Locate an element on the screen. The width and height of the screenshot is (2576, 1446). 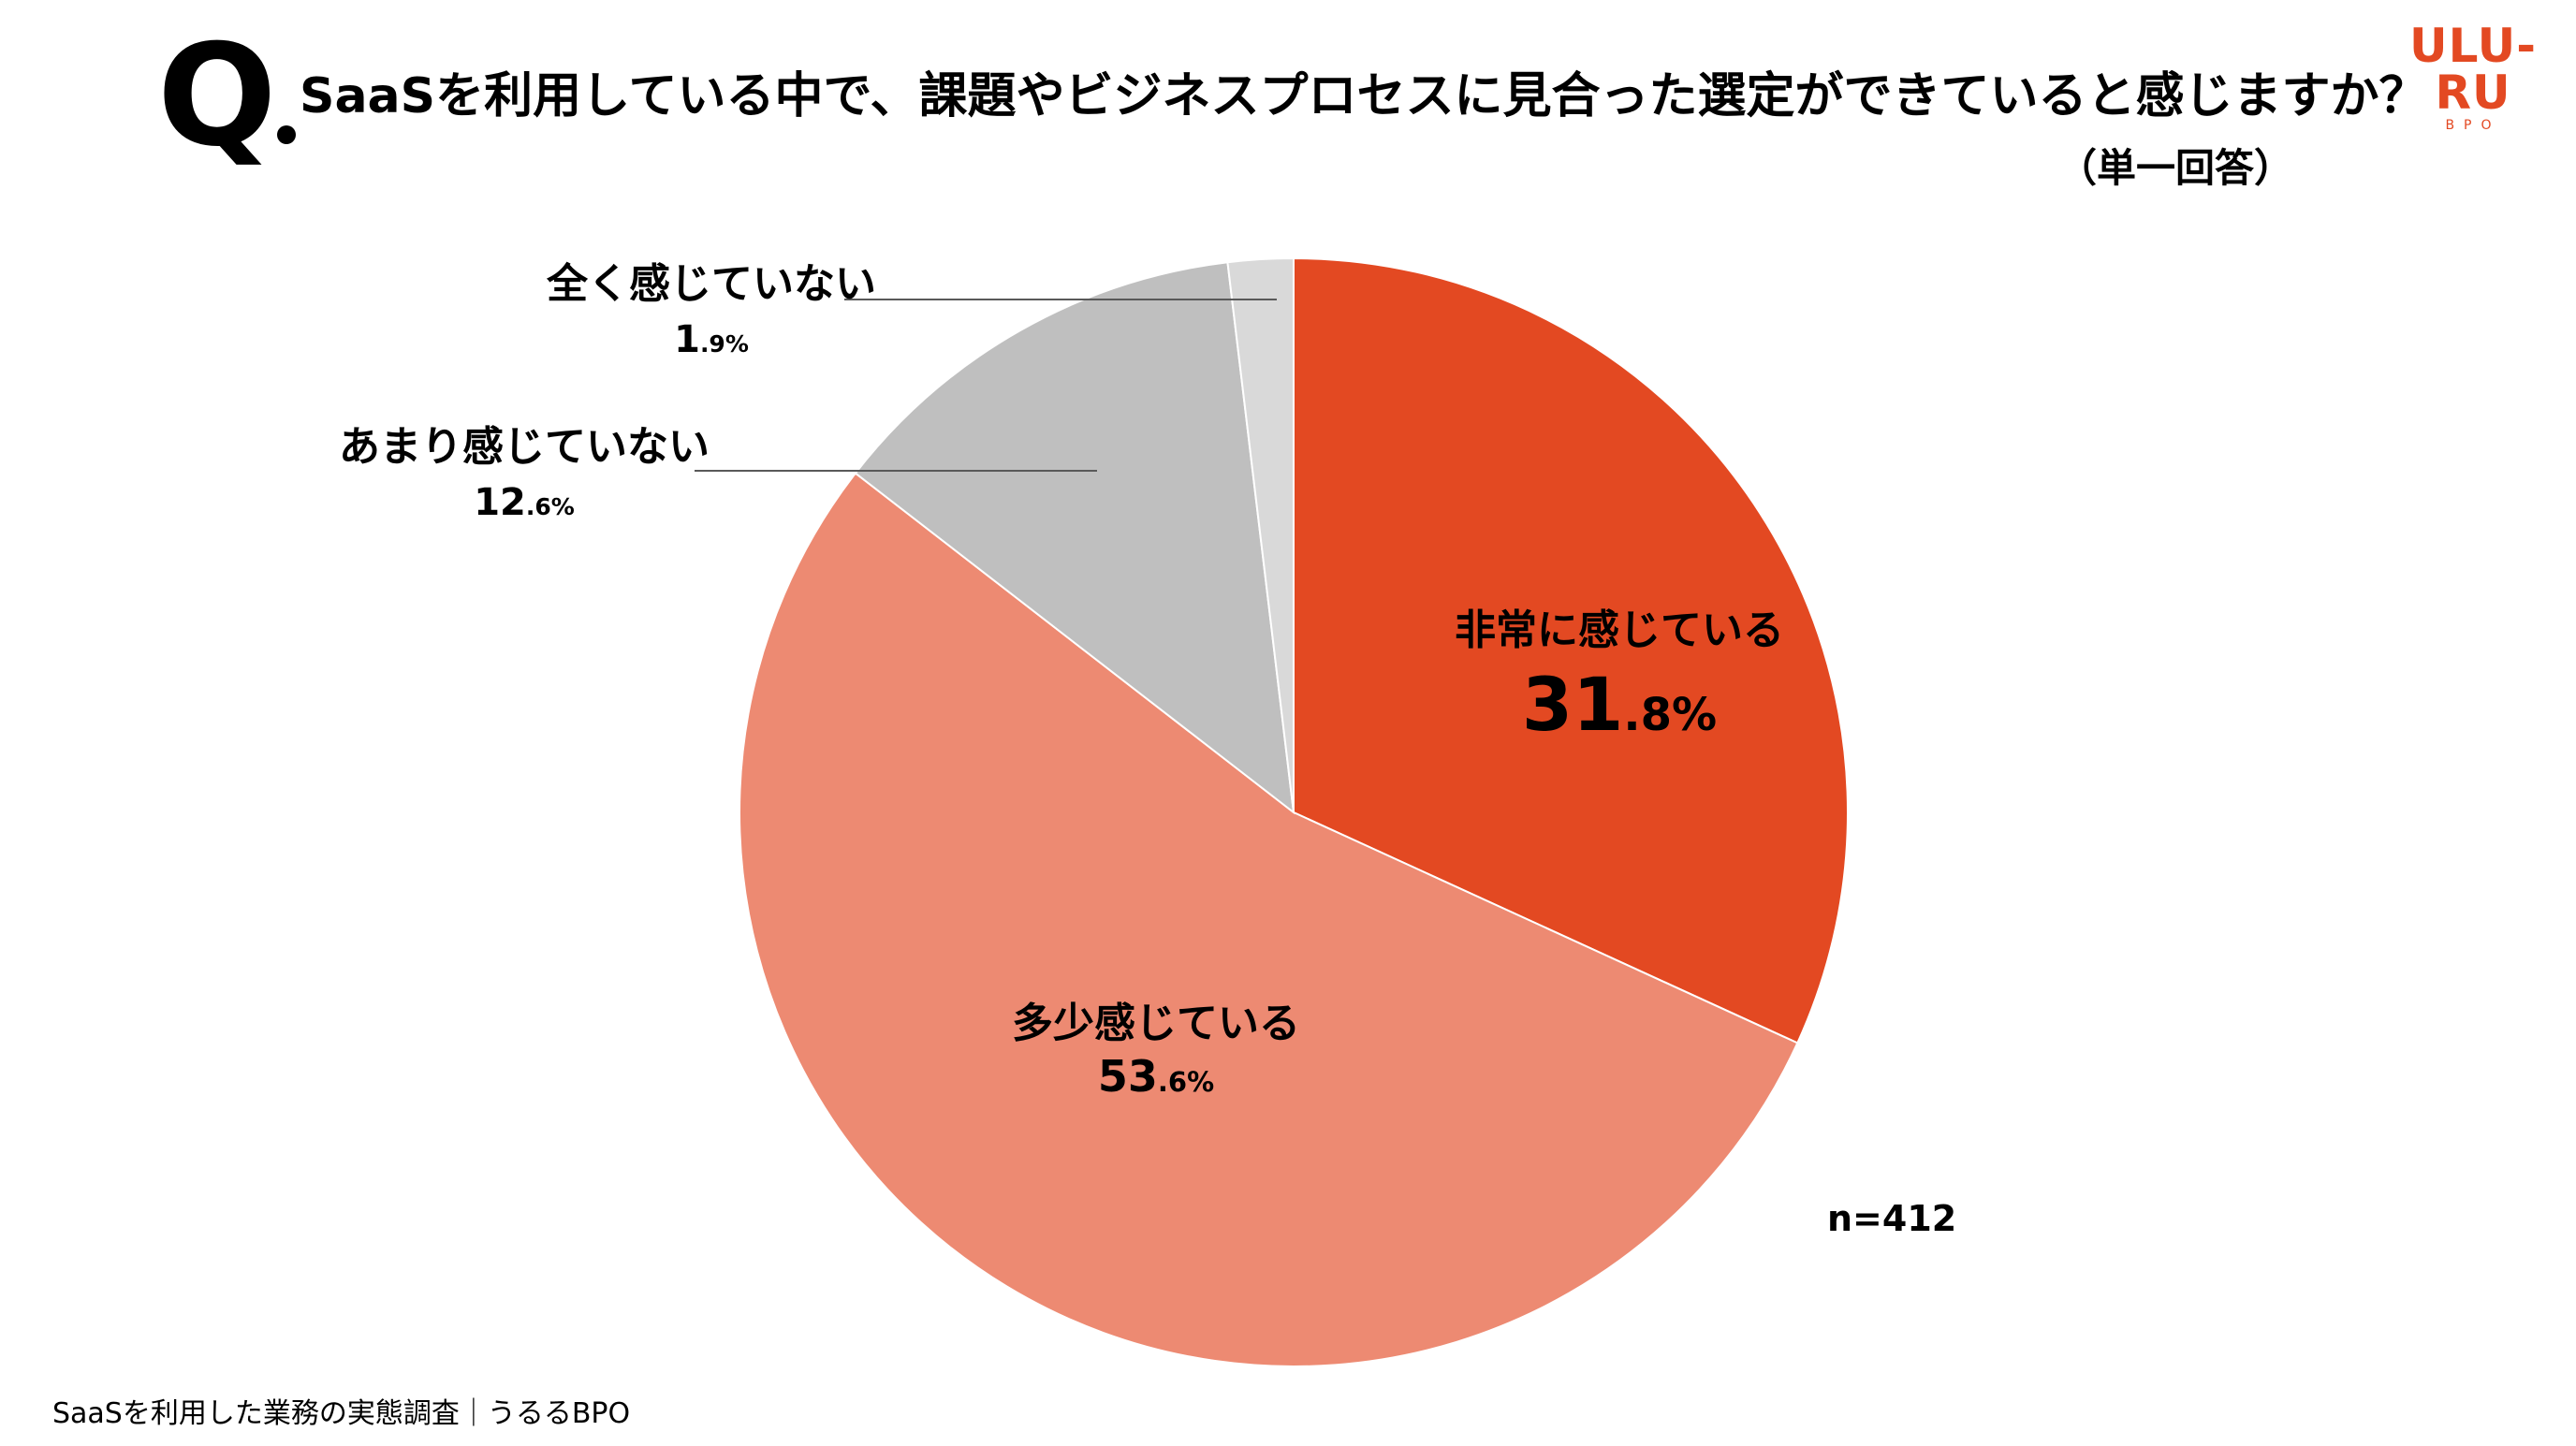
slice-label-very: 非常に感じている is located at coordinates (1619, 630).